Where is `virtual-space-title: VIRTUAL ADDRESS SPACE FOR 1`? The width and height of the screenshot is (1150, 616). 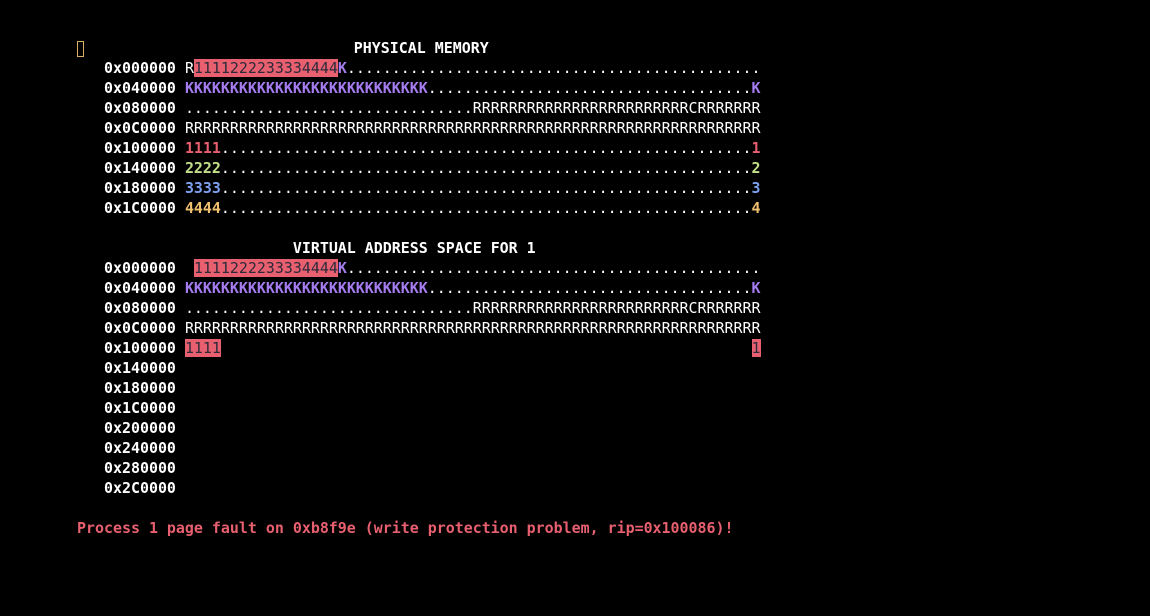
virtual-space-title: VIRTUAL ADDRESS SPACE FOR 1 is located at coordinates (414, 248).